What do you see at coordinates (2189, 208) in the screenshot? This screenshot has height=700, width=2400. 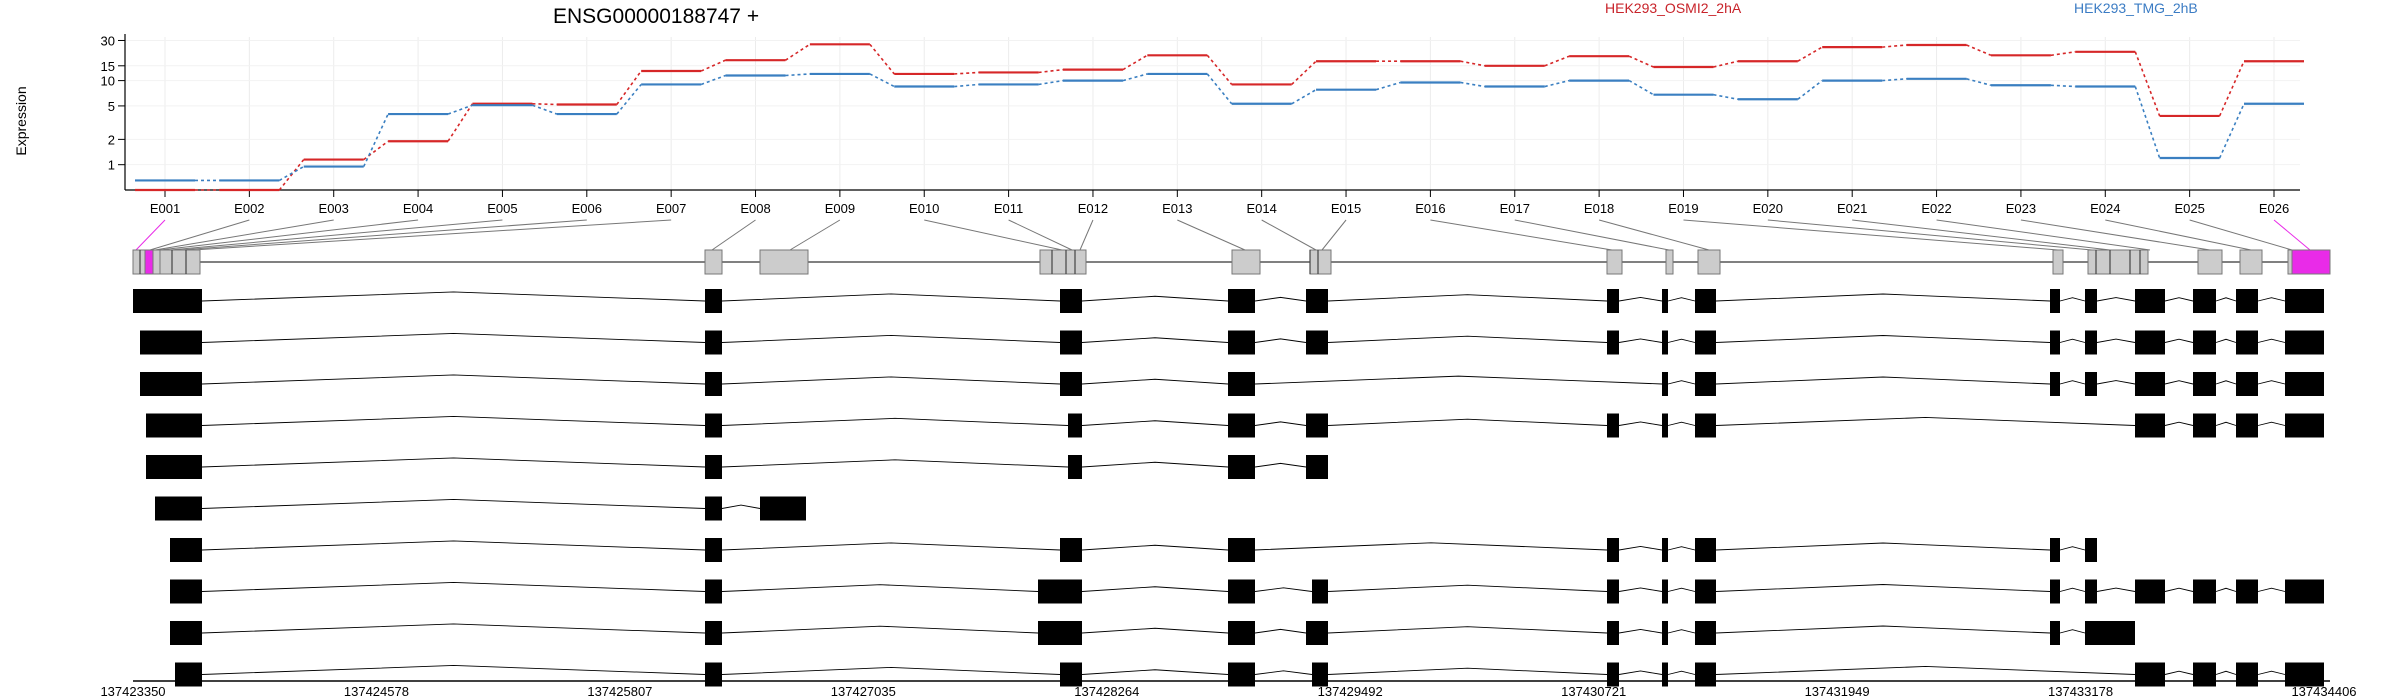 I see `exon-label: E025` at bounding box center [2189, 208].